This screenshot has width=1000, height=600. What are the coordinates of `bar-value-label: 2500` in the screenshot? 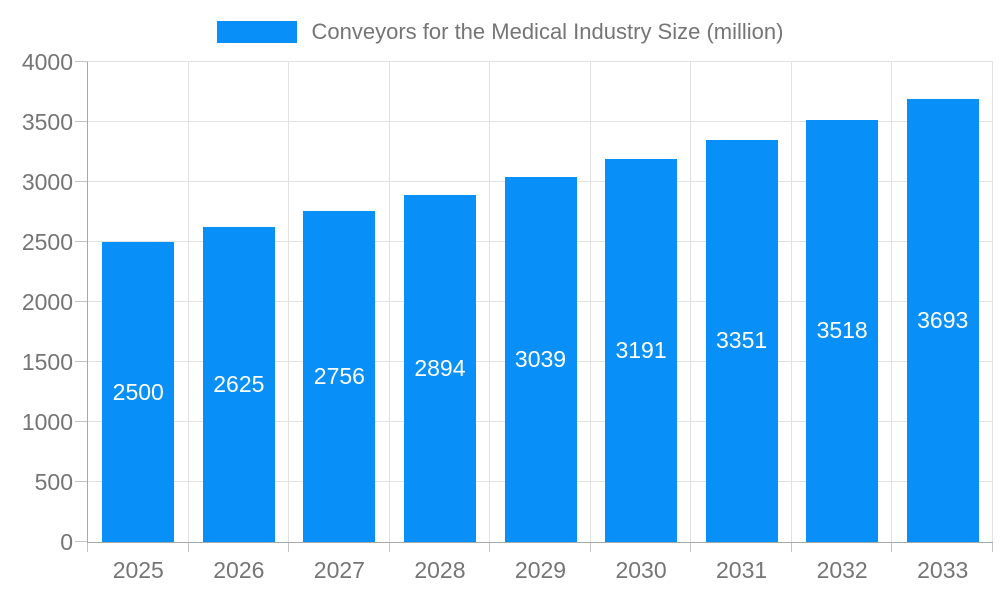 It's located at (138, 391).